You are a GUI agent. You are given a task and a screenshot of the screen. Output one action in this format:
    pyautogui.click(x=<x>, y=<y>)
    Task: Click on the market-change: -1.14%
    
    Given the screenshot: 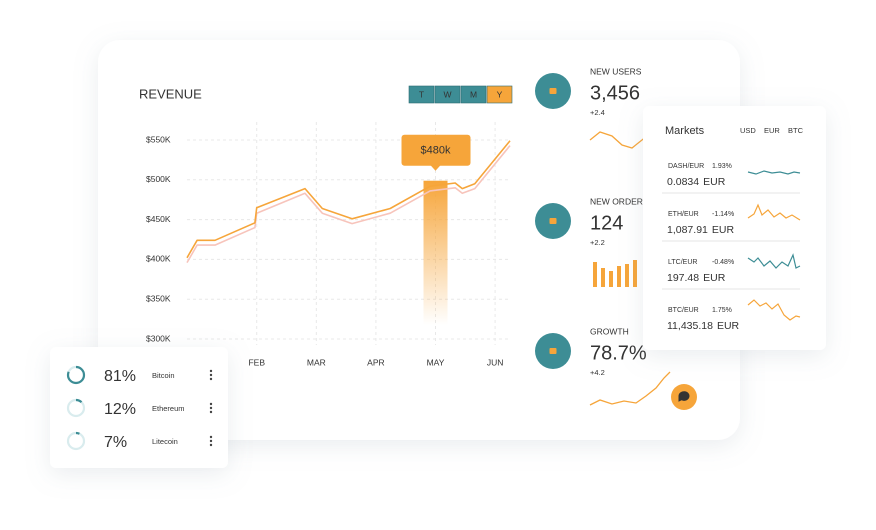 What is the action you would take?
    pyautogui.click(x=723, y=214)
    